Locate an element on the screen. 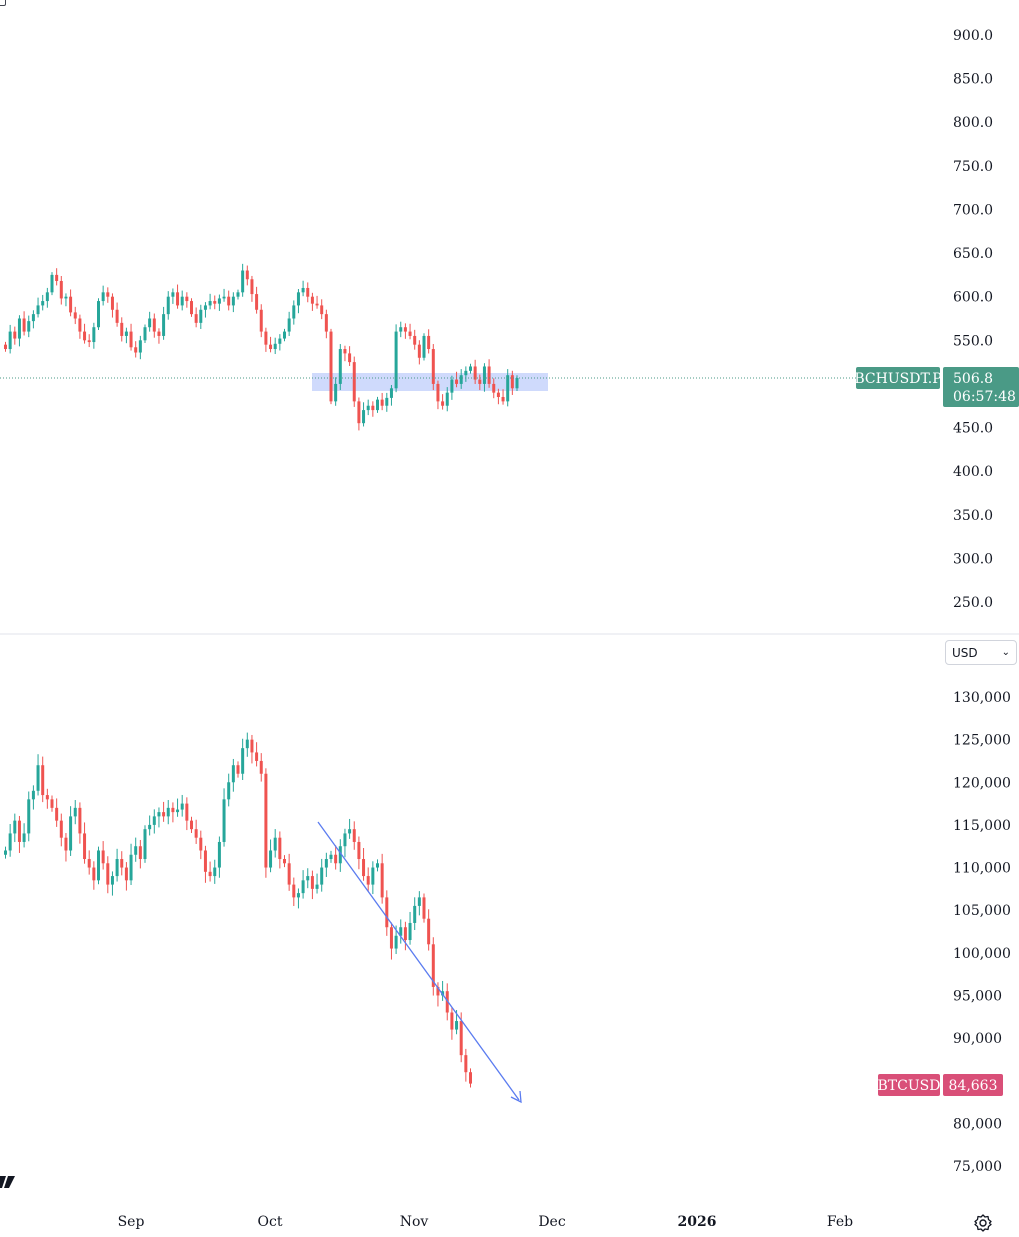 This screenshot has width=1019, height=1237. btc-trendline is located at coordinates (419, 962).